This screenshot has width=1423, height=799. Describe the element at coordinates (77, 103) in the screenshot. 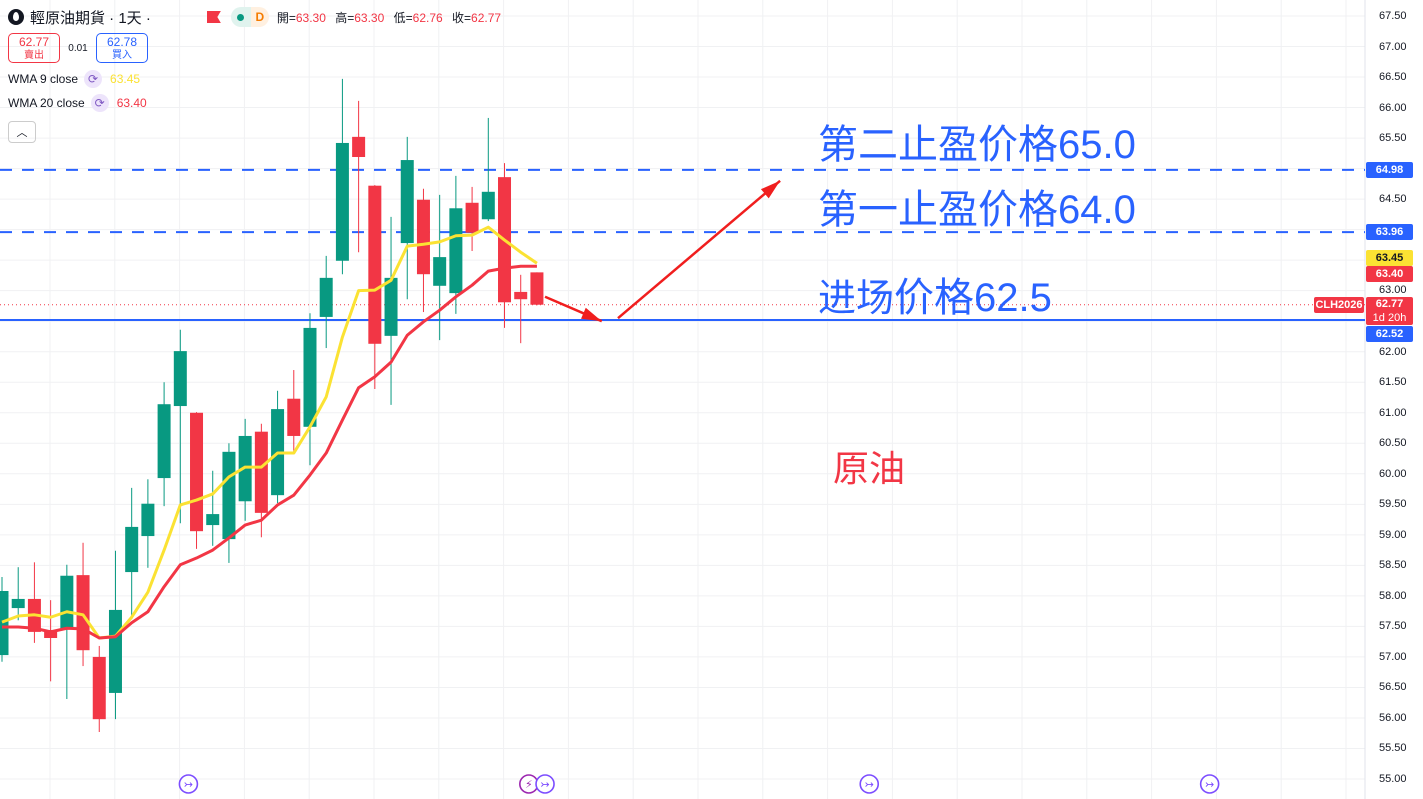

I see `indicator-wma20: WMA 20 close ⟳ 63.40` at that location.